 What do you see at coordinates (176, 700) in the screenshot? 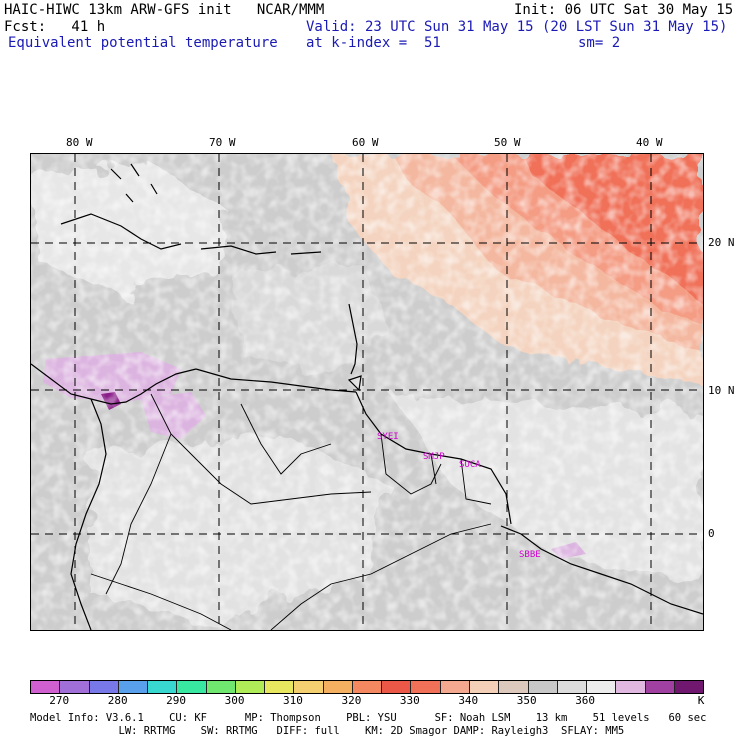
I see `colorbar-tick-label: 290` at bounding box center [176, 700].